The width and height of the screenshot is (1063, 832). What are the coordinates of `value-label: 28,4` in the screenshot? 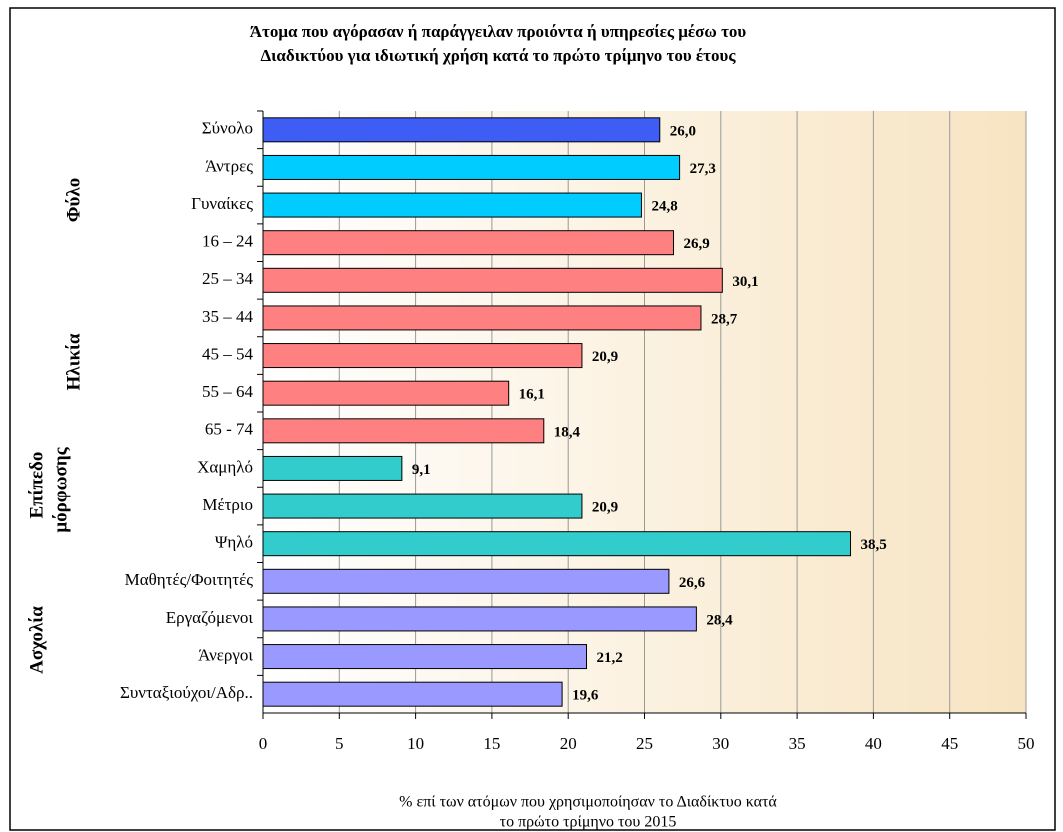 It's located at (719, 620).